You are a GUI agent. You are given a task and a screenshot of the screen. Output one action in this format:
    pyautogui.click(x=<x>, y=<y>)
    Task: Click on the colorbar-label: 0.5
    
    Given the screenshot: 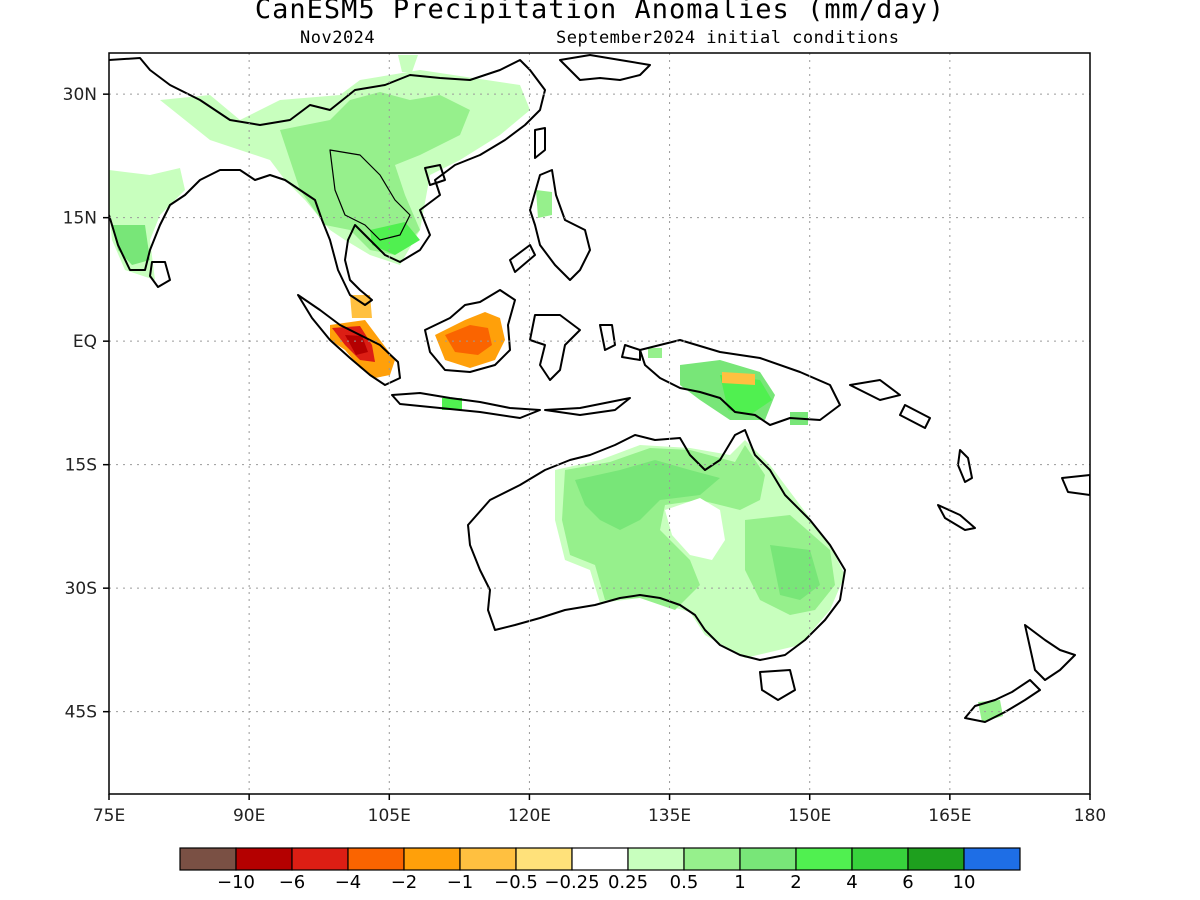 What is the action you would take?
    pyautogui.click(x=684, y=882)
    